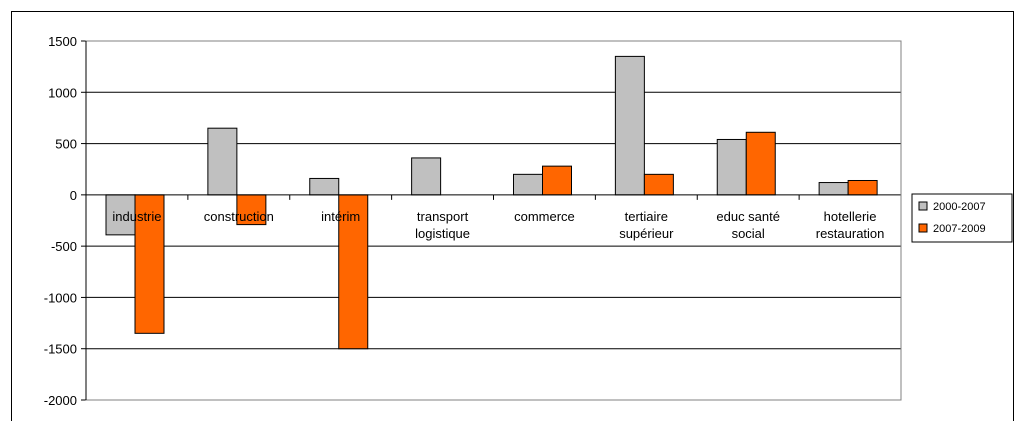 The height and width of the screenshot is (422, 1016). What do you see at coordinates (748, 216) in the screenshot?
I see `category-label: educ santé` at bounding box center [748, 216].